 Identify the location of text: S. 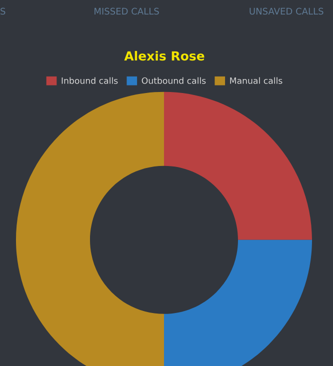
(3, 11).